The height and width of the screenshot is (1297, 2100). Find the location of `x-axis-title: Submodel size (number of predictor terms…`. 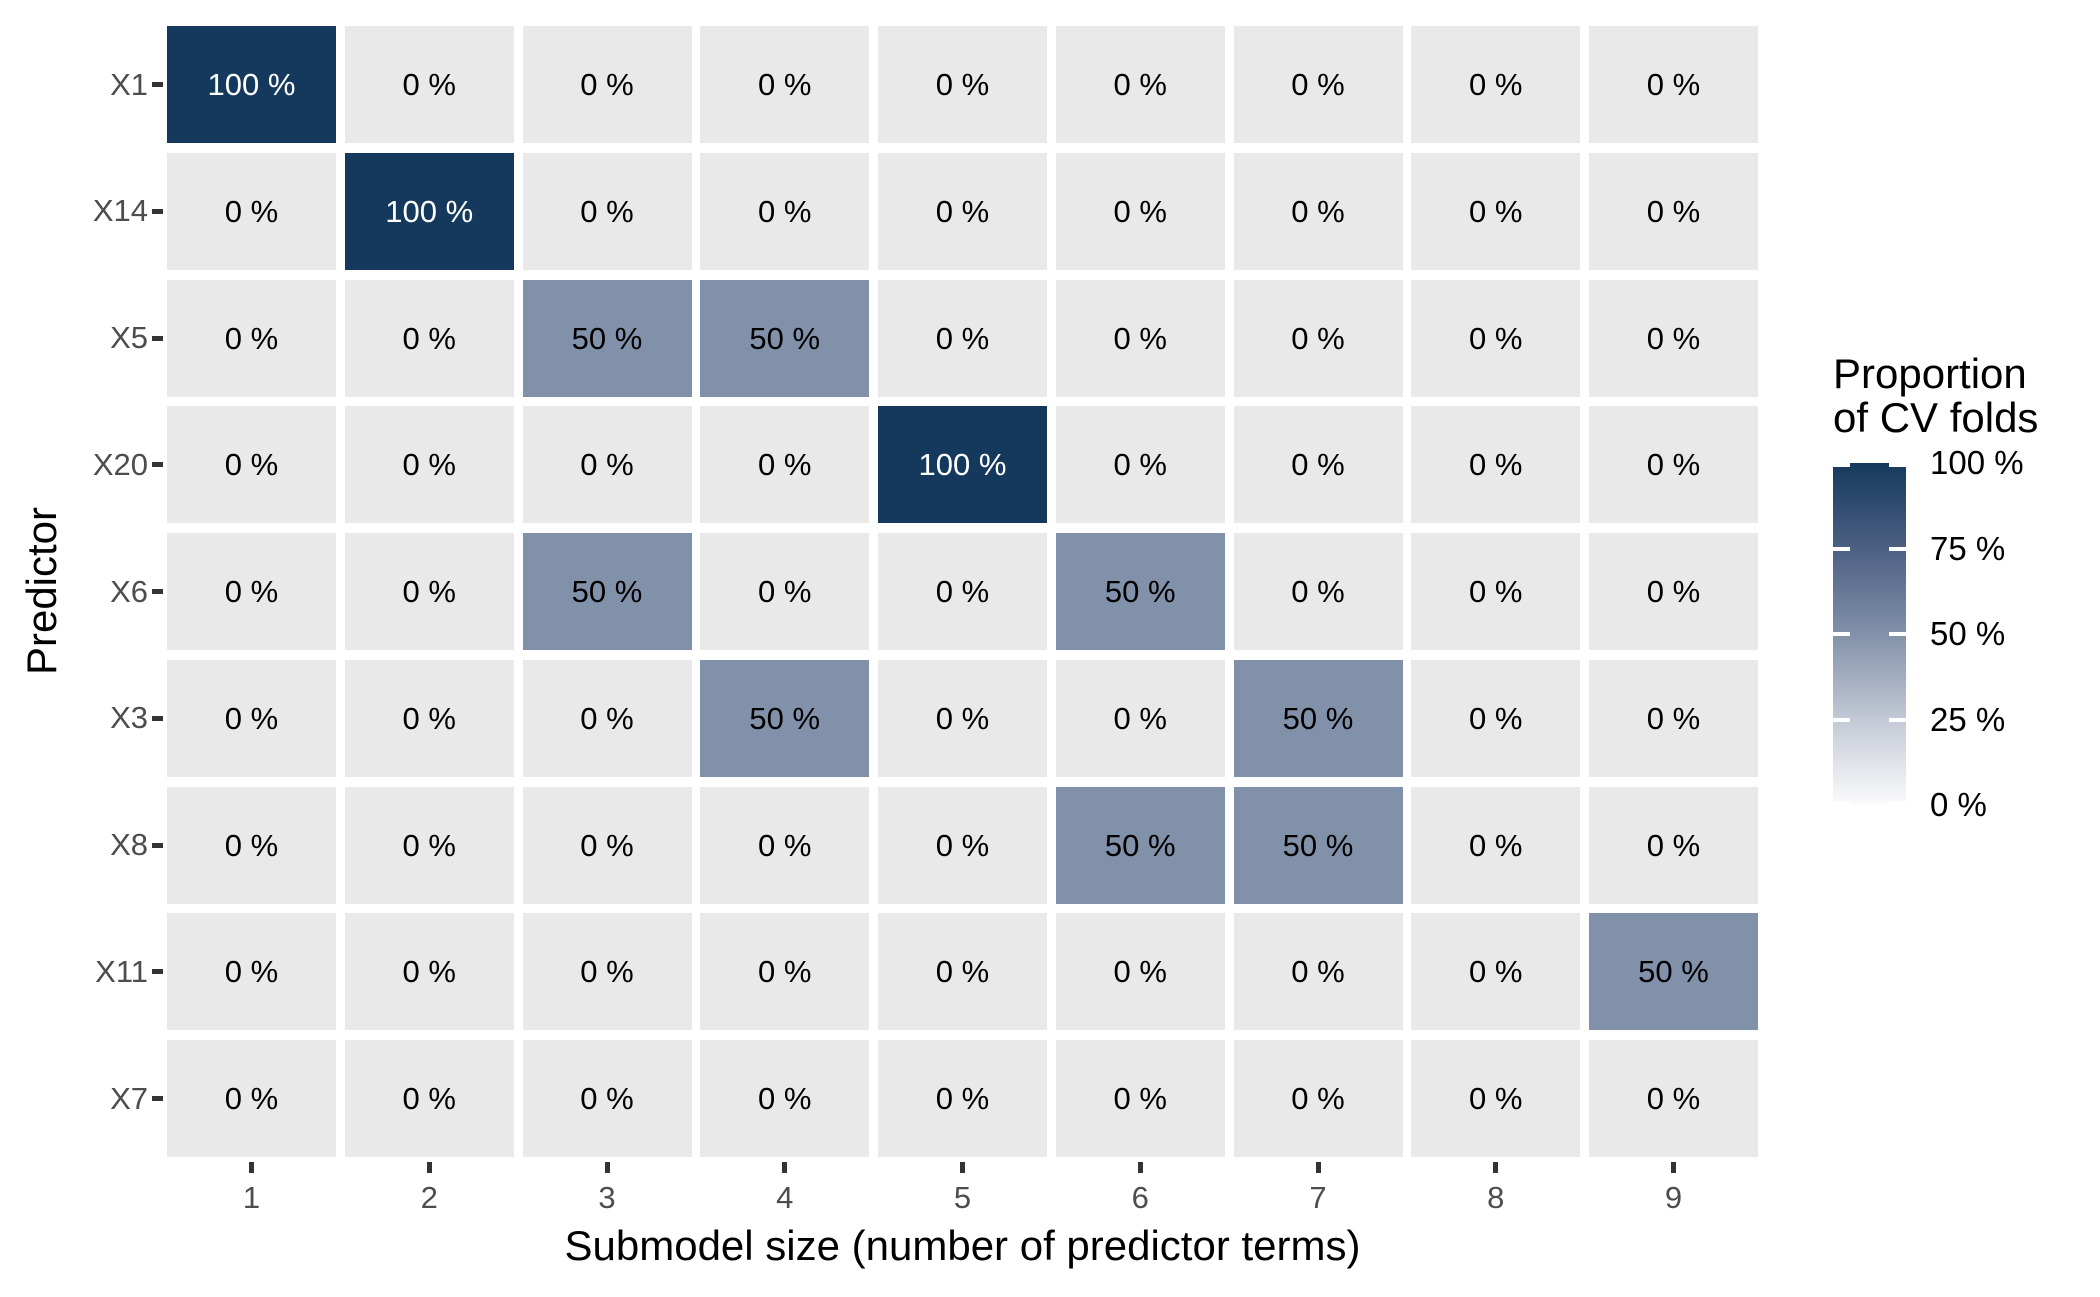

x-axis-title: Submodel size (number of predictor terms… is located at coordinates (962, 1245).